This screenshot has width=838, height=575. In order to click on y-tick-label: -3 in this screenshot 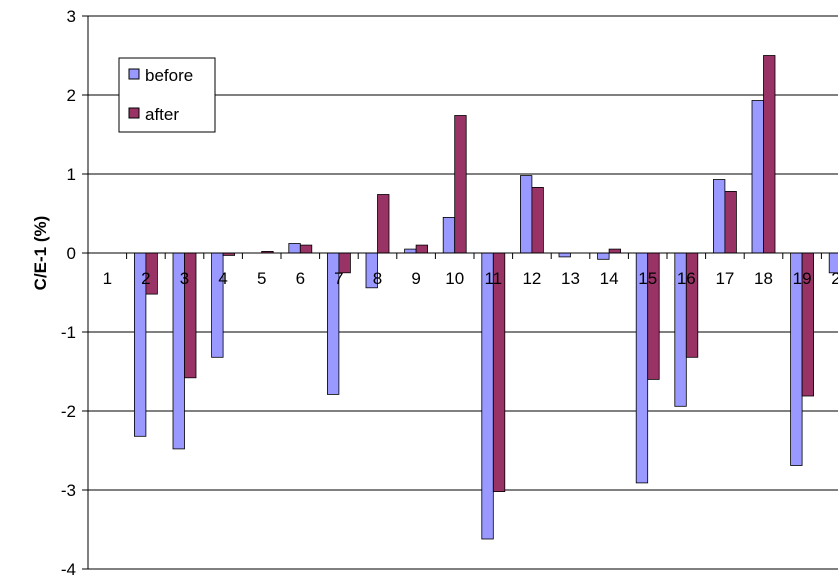, I will do `click(68, 490)`.